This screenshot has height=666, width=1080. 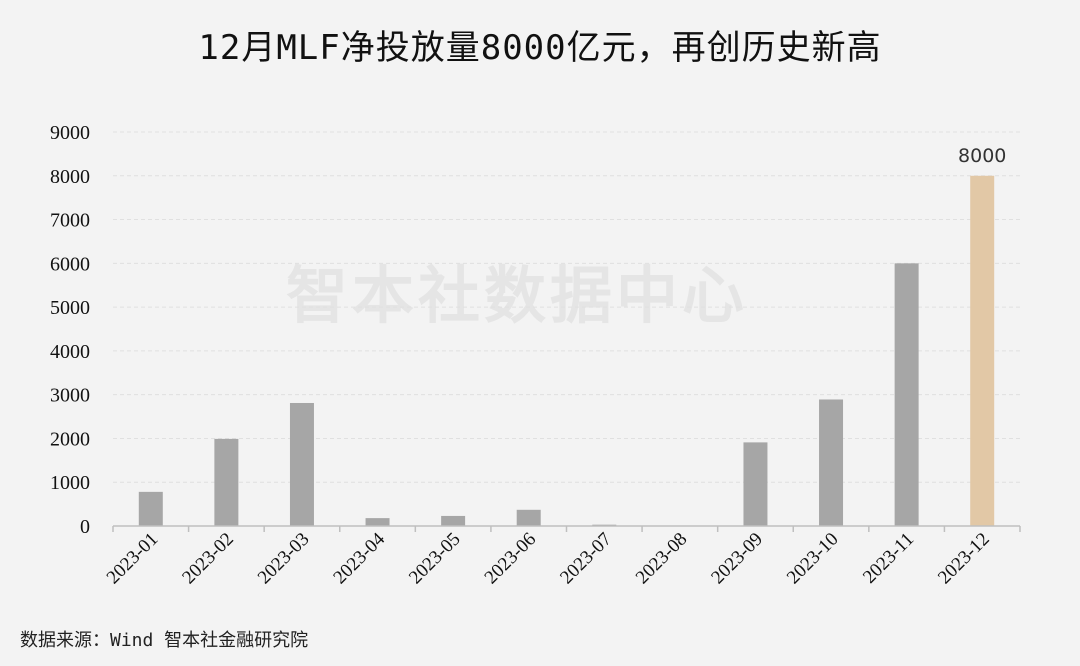 What do you see at coordinates (70, 177) in the screenshot?
I see `y-tick-label: 8000` at bounding box center [70, 177].